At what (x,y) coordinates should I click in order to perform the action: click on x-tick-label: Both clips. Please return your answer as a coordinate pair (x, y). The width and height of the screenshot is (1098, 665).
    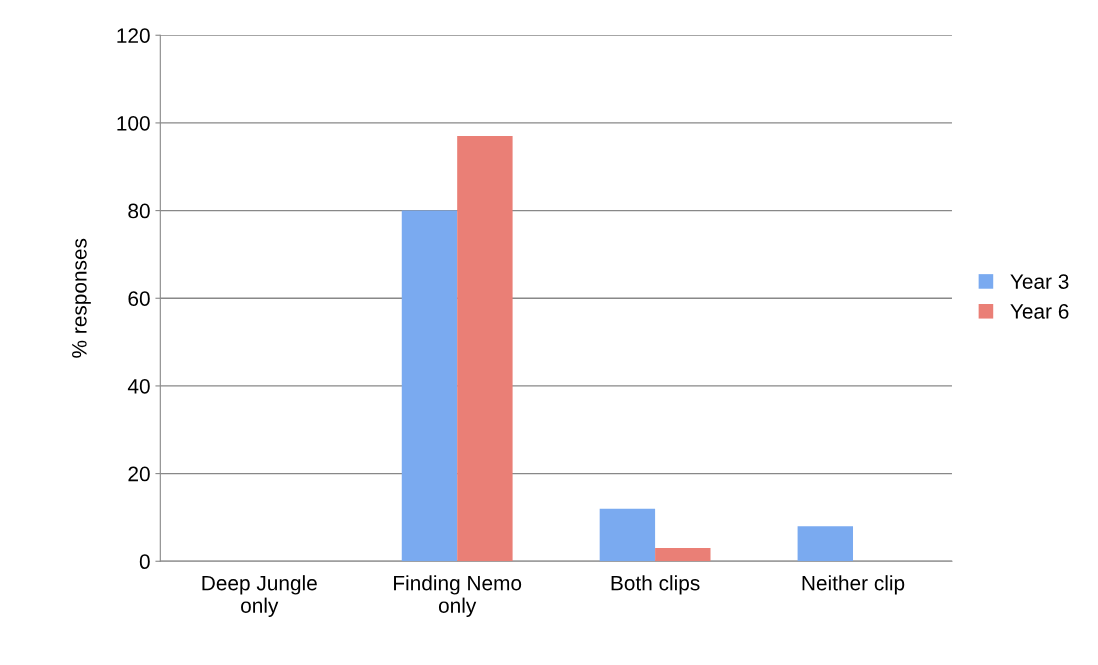
    Looking at the image, I should click on (655, 585).